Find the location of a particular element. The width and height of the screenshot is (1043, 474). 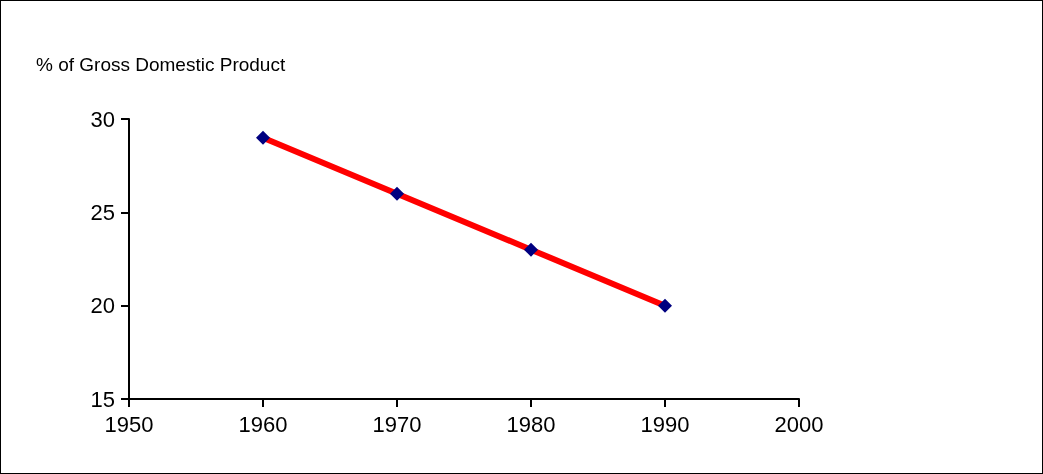

y-axis-title: % of Gross Domestic Product is located at coordinates (161, 64).